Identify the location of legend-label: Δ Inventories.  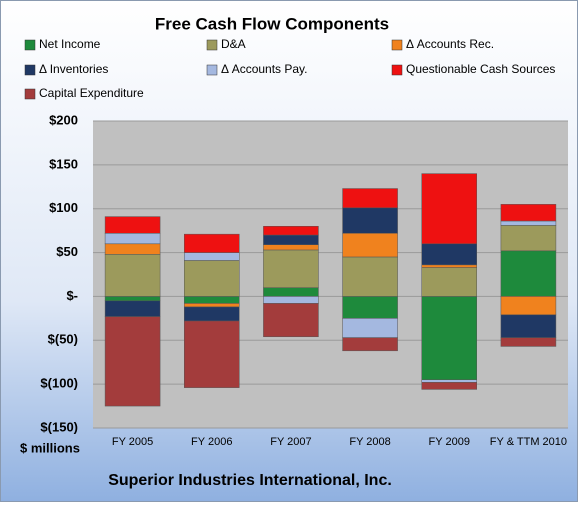
(73, 69).